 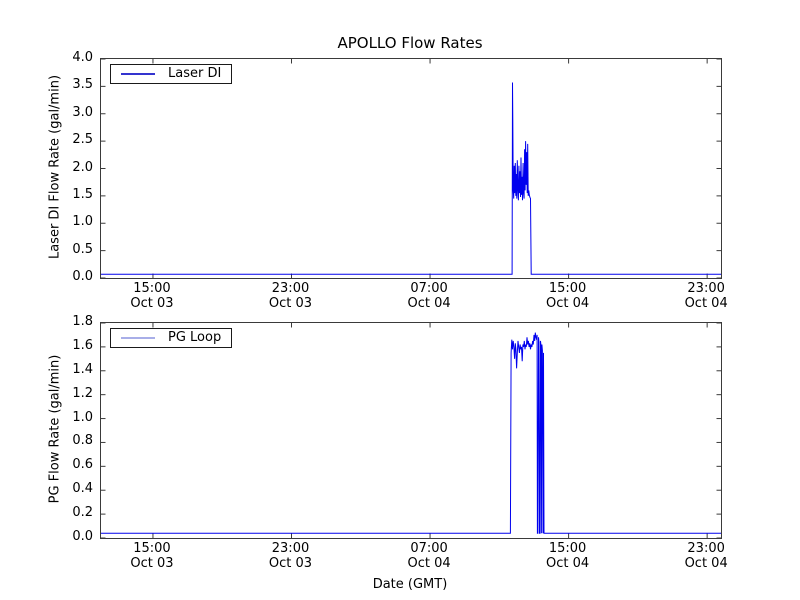 What do you see at coordinates (82, 513) in the screenshot?
I see `y-tick-label: 0.2` at bounding box center [82, 513].